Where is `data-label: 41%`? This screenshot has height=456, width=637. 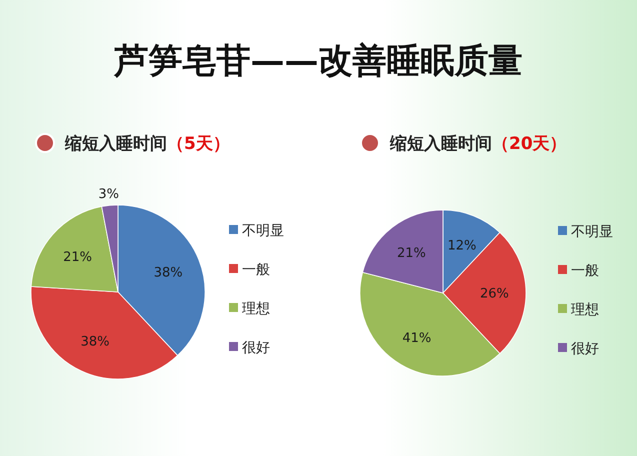
data-label: 41% is located at coordinates (417, 338).